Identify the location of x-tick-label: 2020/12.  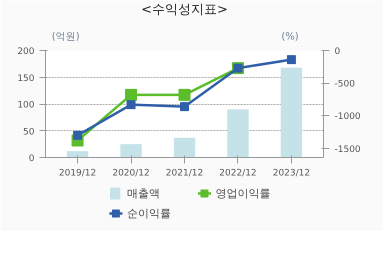
(131, 173).